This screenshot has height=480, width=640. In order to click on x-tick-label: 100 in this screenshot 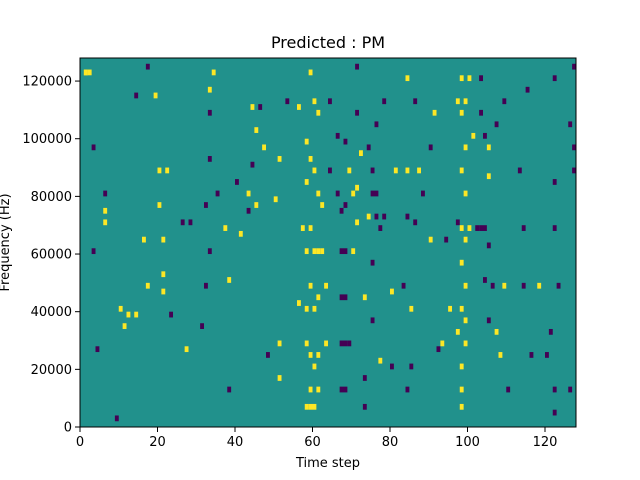, I will do `click(467, 442)`.